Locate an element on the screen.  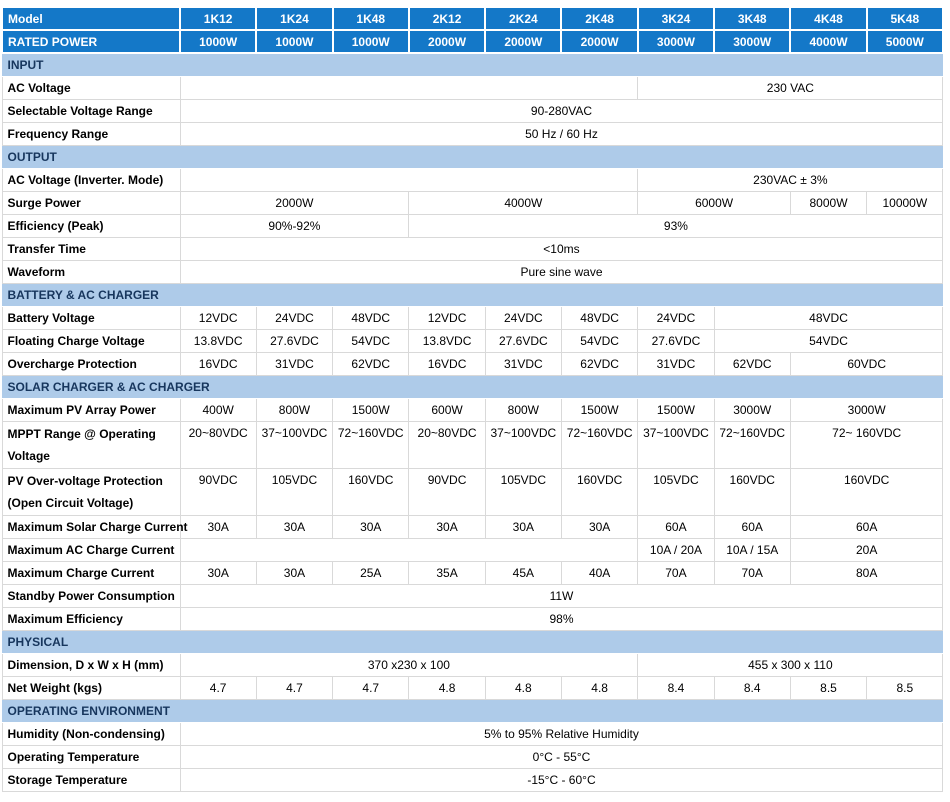
model-name-cell: 1K12 is located at coordinates (218, 18).